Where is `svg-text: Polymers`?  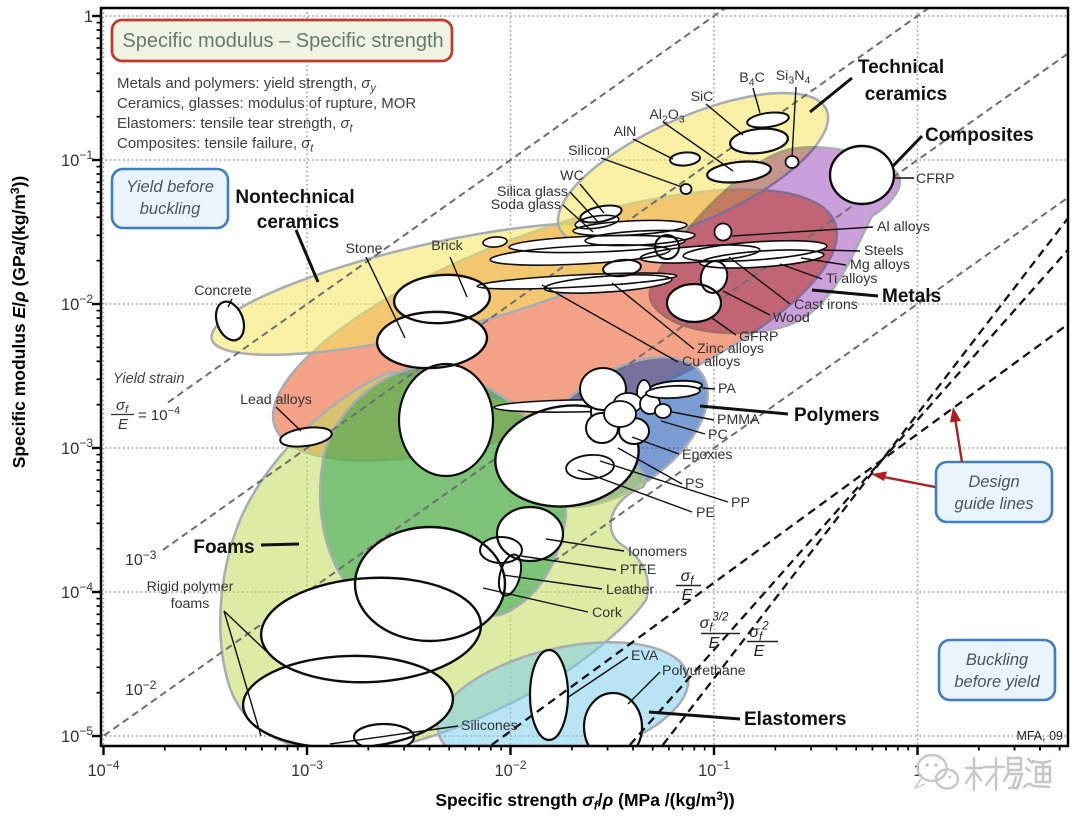
svg-text: Polymers is located at coordinates (837, 415).